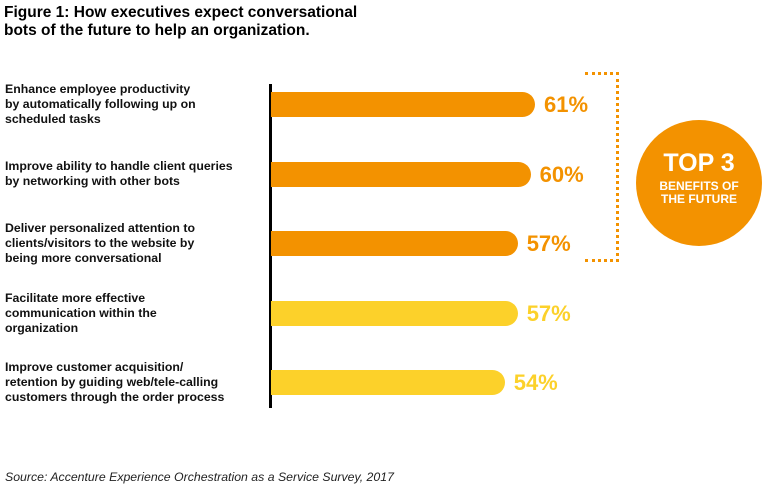 This screenshot has height=488, width=766. Describe the element at coordinates (699, 199) in the screenshot. I see `badge-line-3: THE FUTURE` at that location.